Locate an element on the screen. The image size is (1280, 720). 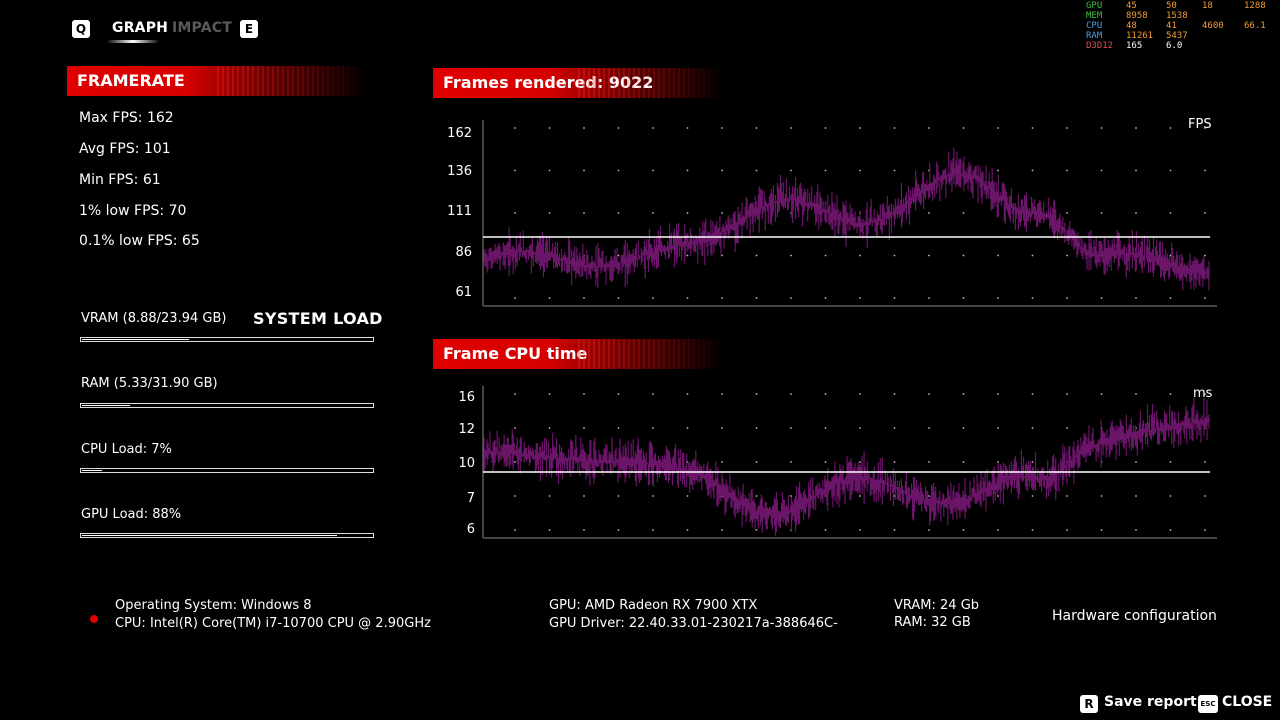
gpu-info: GPU: AMD Radeon RX 7900 XTX is located at coordinates (653, 605).